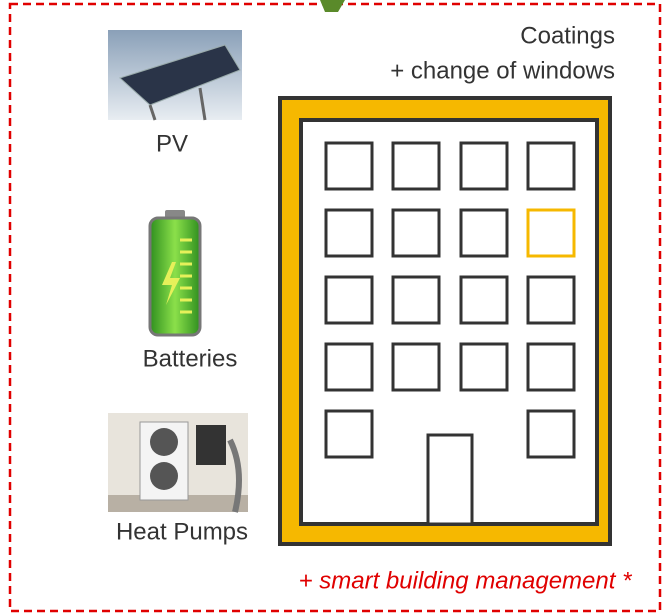  I want to click on heat-pump-image, so click(178, 463).